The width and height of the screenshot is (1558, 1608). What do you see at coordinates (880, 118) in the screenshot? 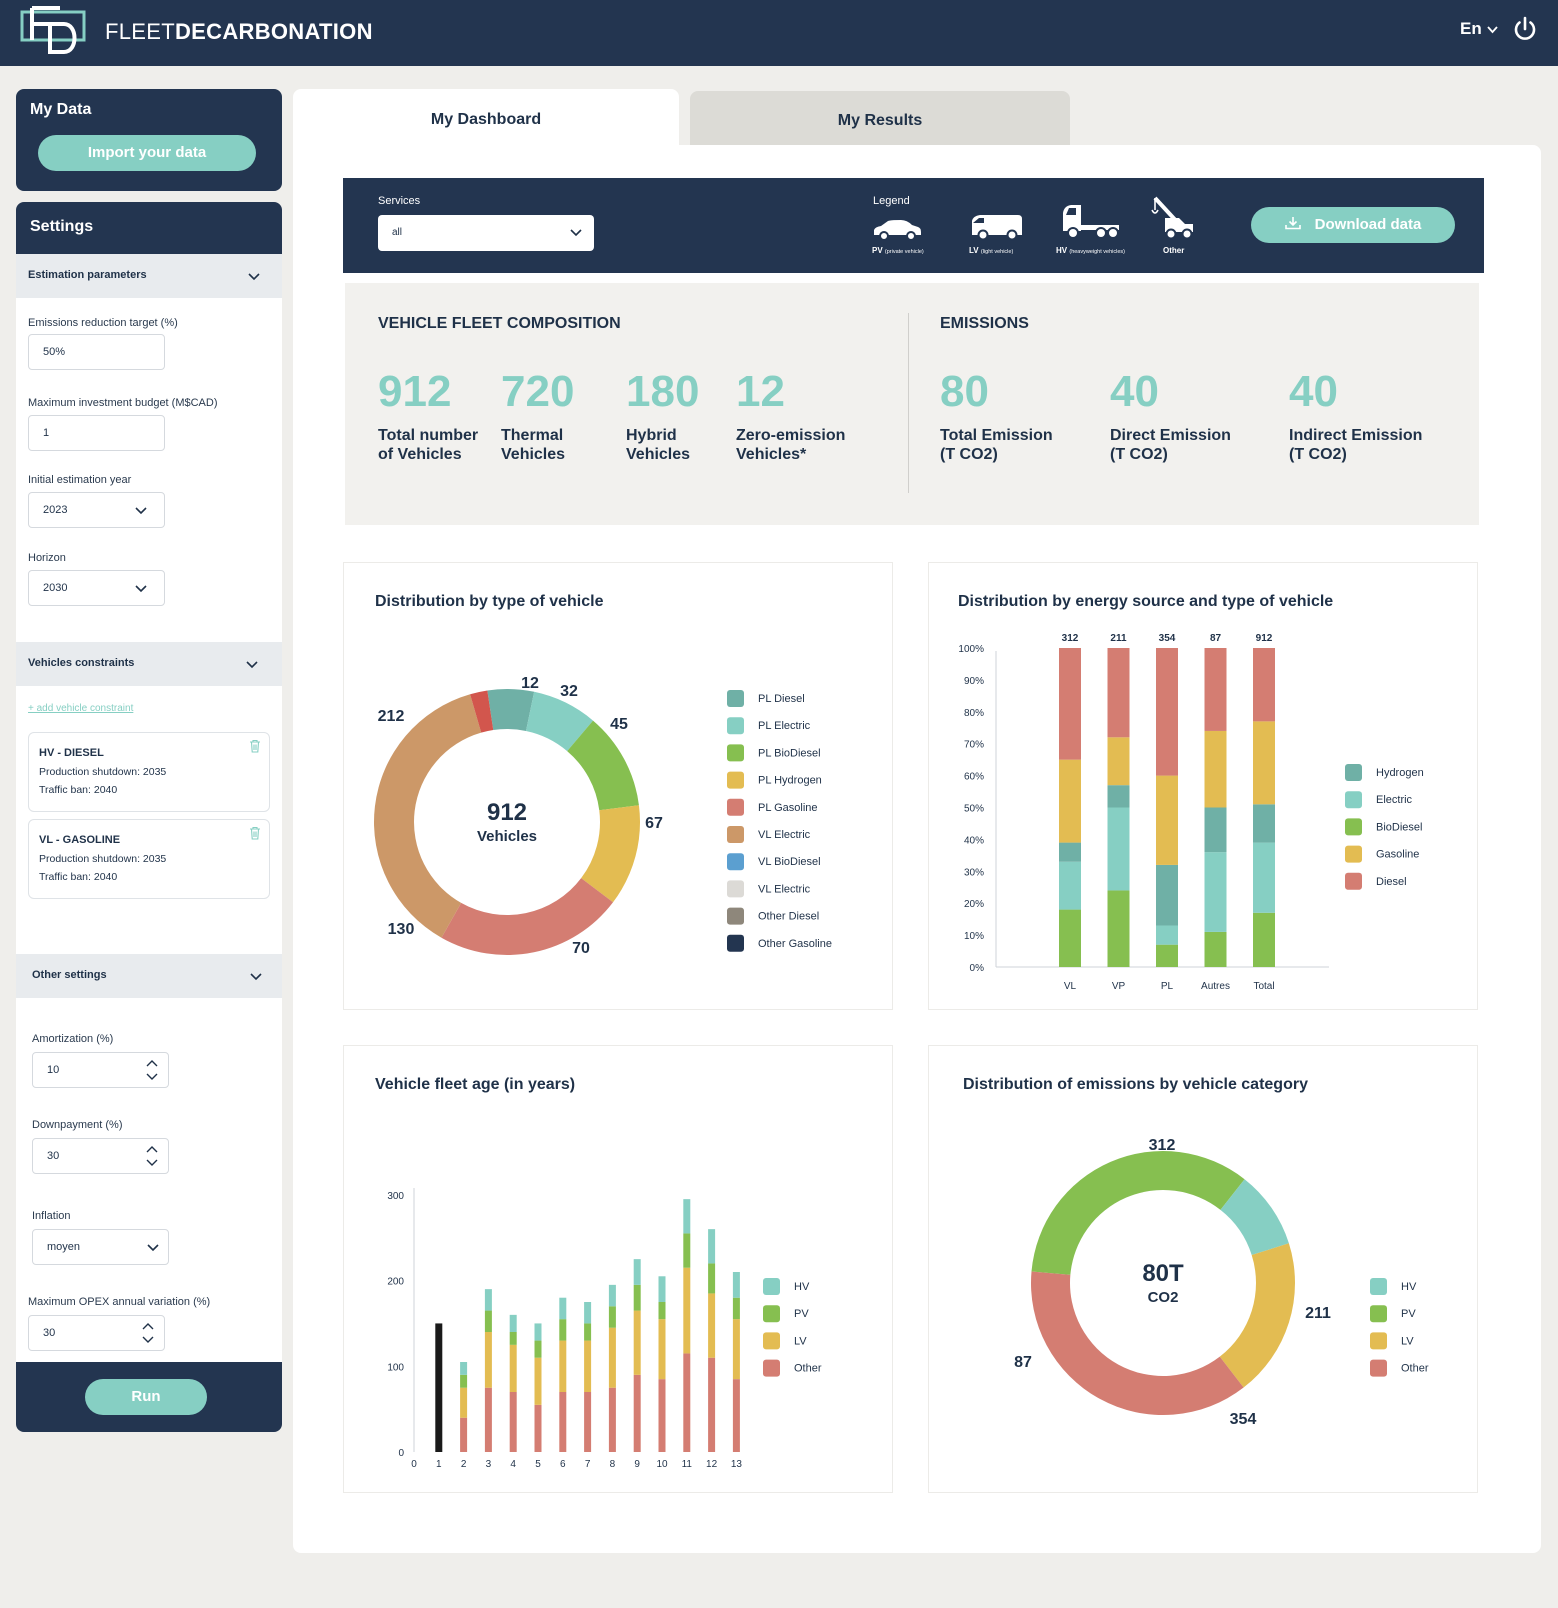
I see `tab-my-results: My Results` at bounding box center [880, 118].